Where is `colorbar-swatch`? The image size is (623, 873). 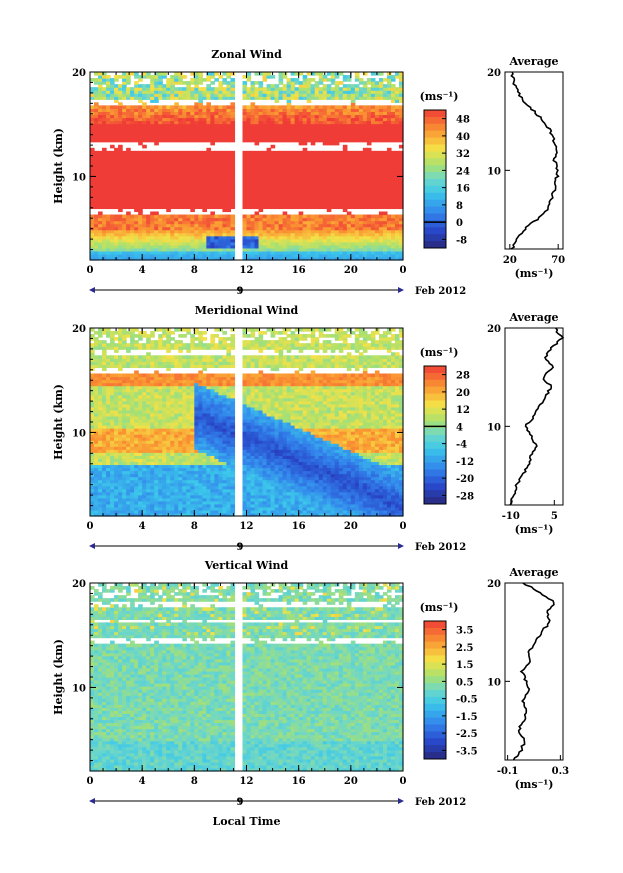
colorbar-swatch is located at coordinates (435, 148).